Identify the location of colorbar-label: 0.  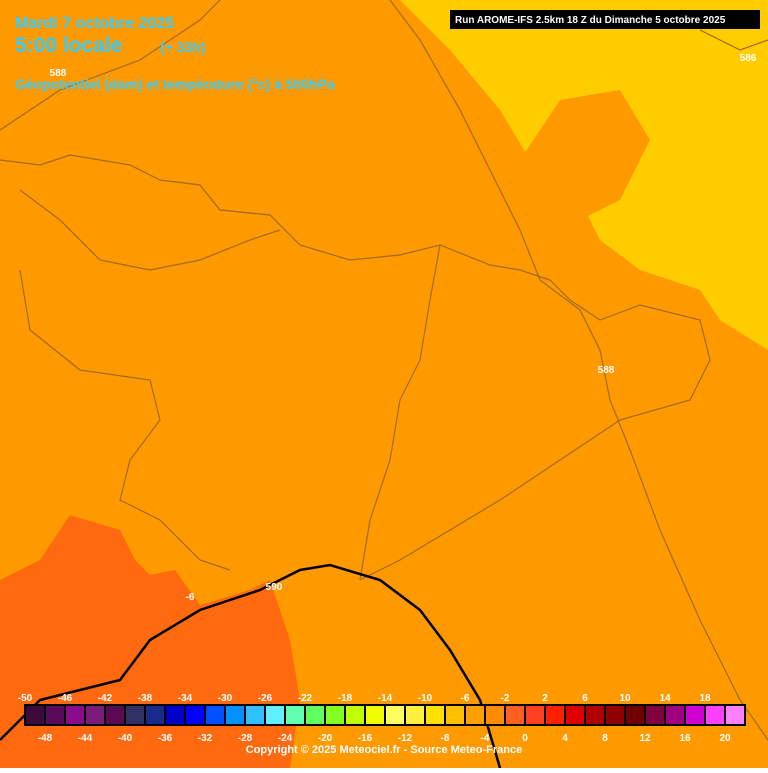
(525, 738).